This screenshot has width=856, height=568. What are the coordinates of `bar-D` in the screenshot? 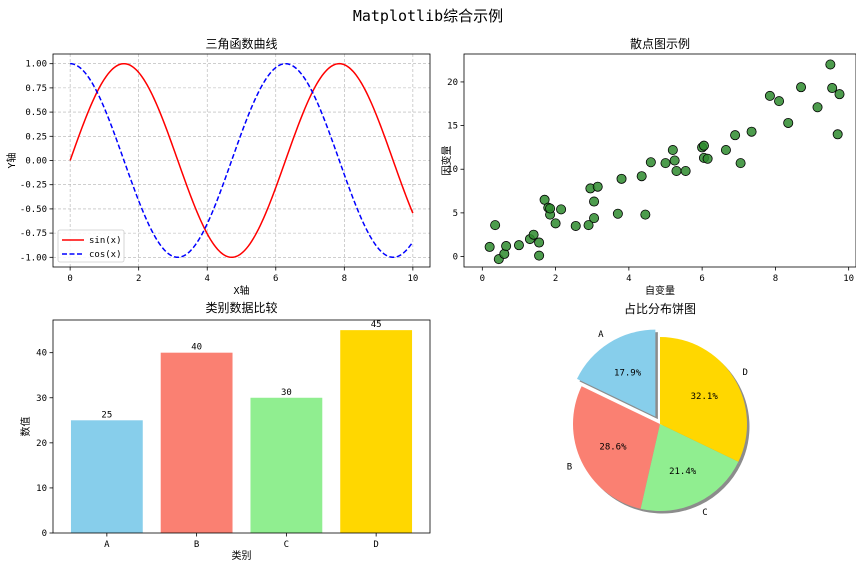 It's located at (376, 431).